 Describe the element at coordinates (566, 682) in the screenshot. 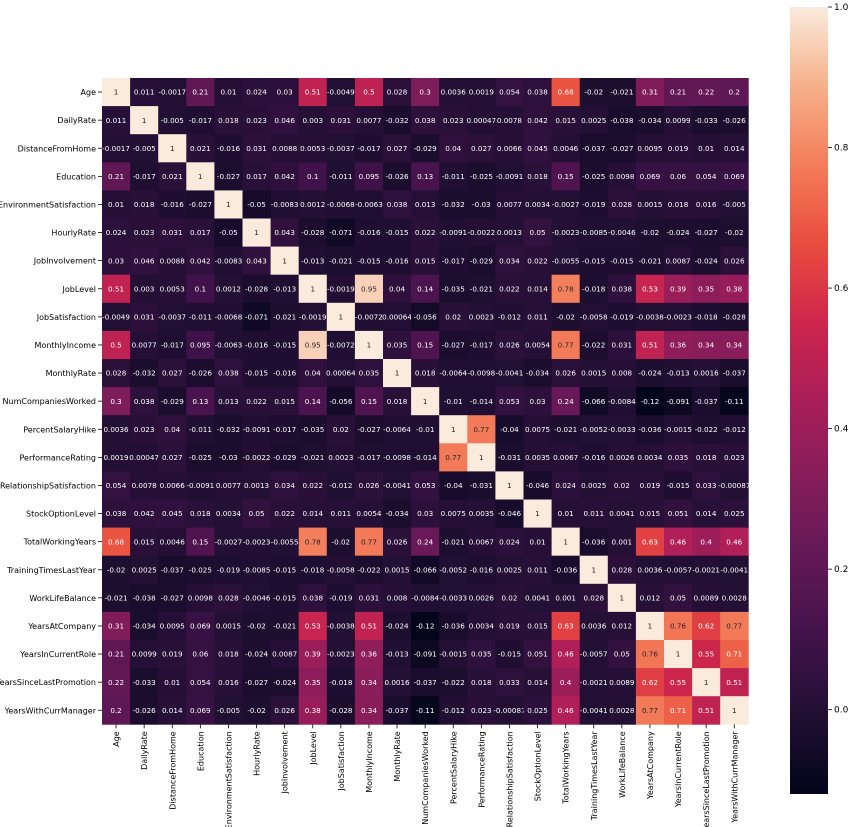

I see `cell-value-label: 0.4` at that location.